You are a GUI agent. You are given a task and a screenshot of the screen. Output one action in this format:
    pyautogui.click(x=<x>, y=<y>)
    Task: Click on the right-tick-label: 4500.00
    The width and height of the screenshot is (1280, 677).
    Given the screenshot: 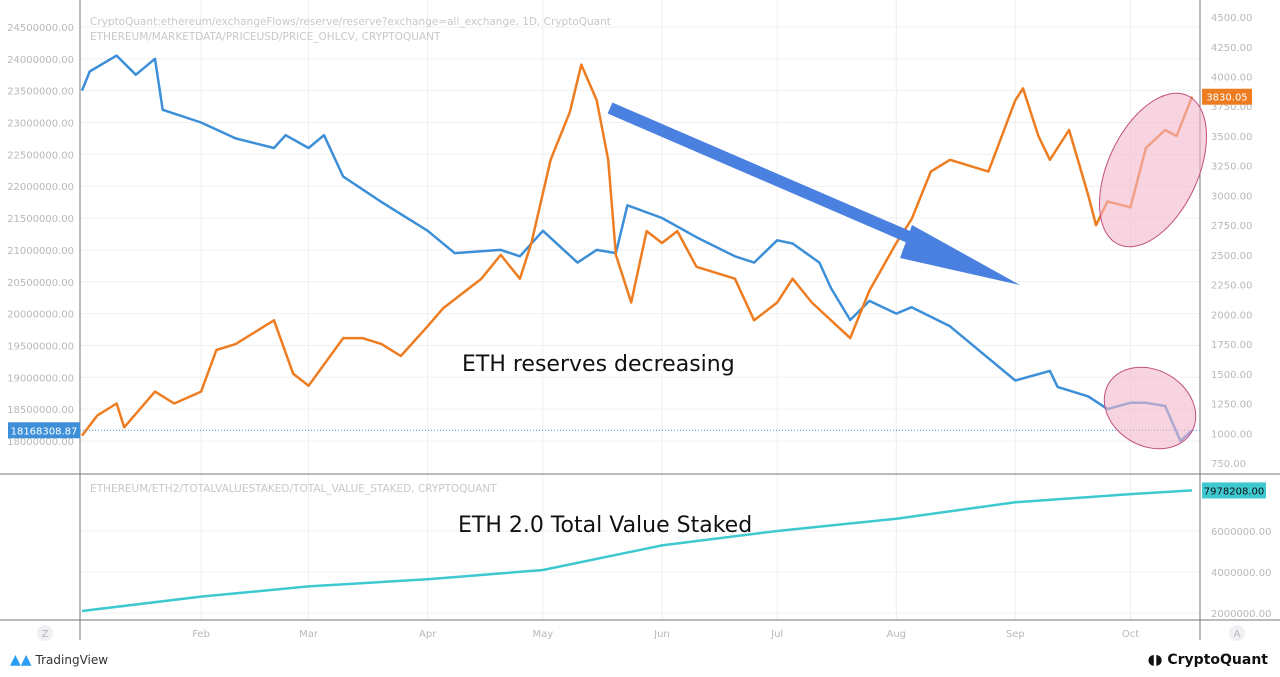 What is the action you would take?
    pyautogui.click(x=1231, y=18)
    